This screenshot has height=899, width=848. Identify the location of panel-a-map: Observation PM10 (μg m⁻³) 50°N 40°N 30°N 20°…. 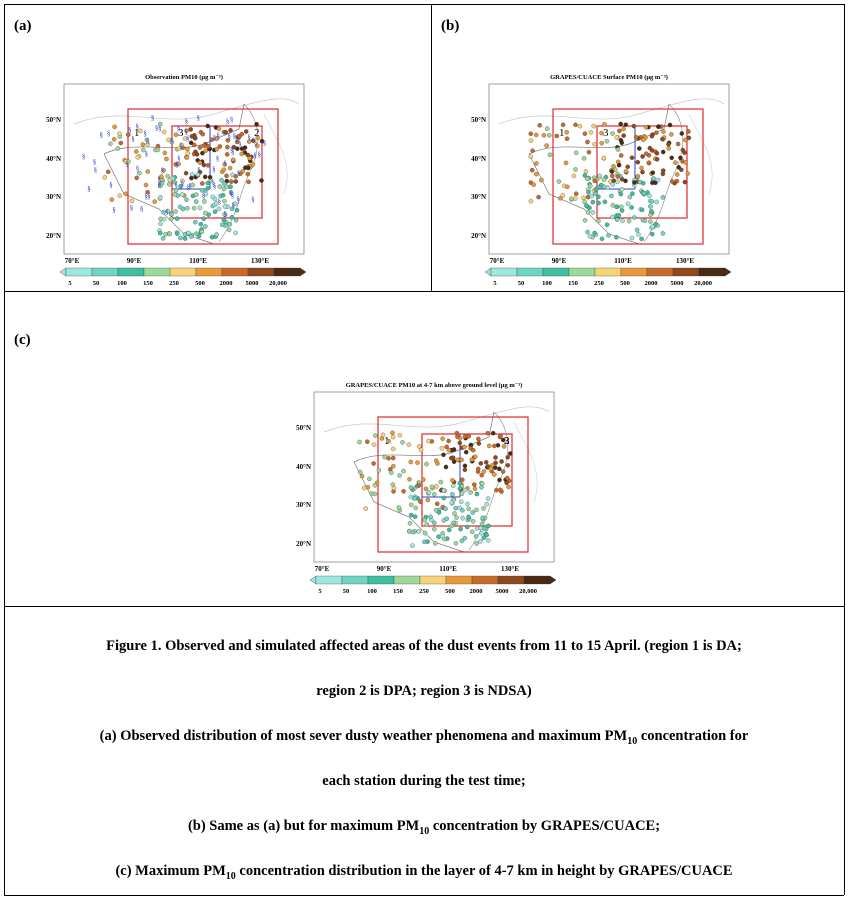
(184, 180).